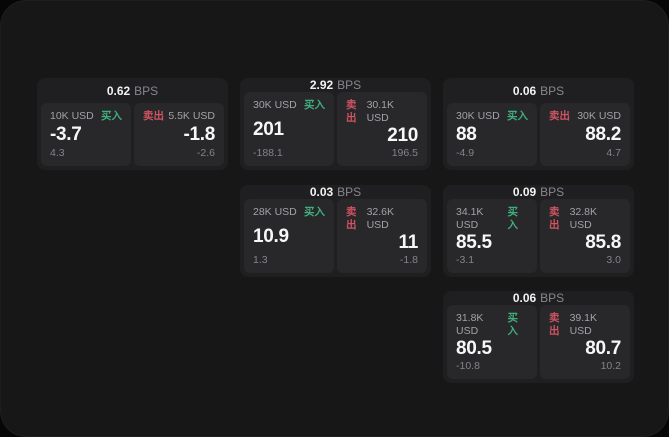 This screenshot has height=437, width=669. I want to click on bps-value: 0.09, so click(524, 192).